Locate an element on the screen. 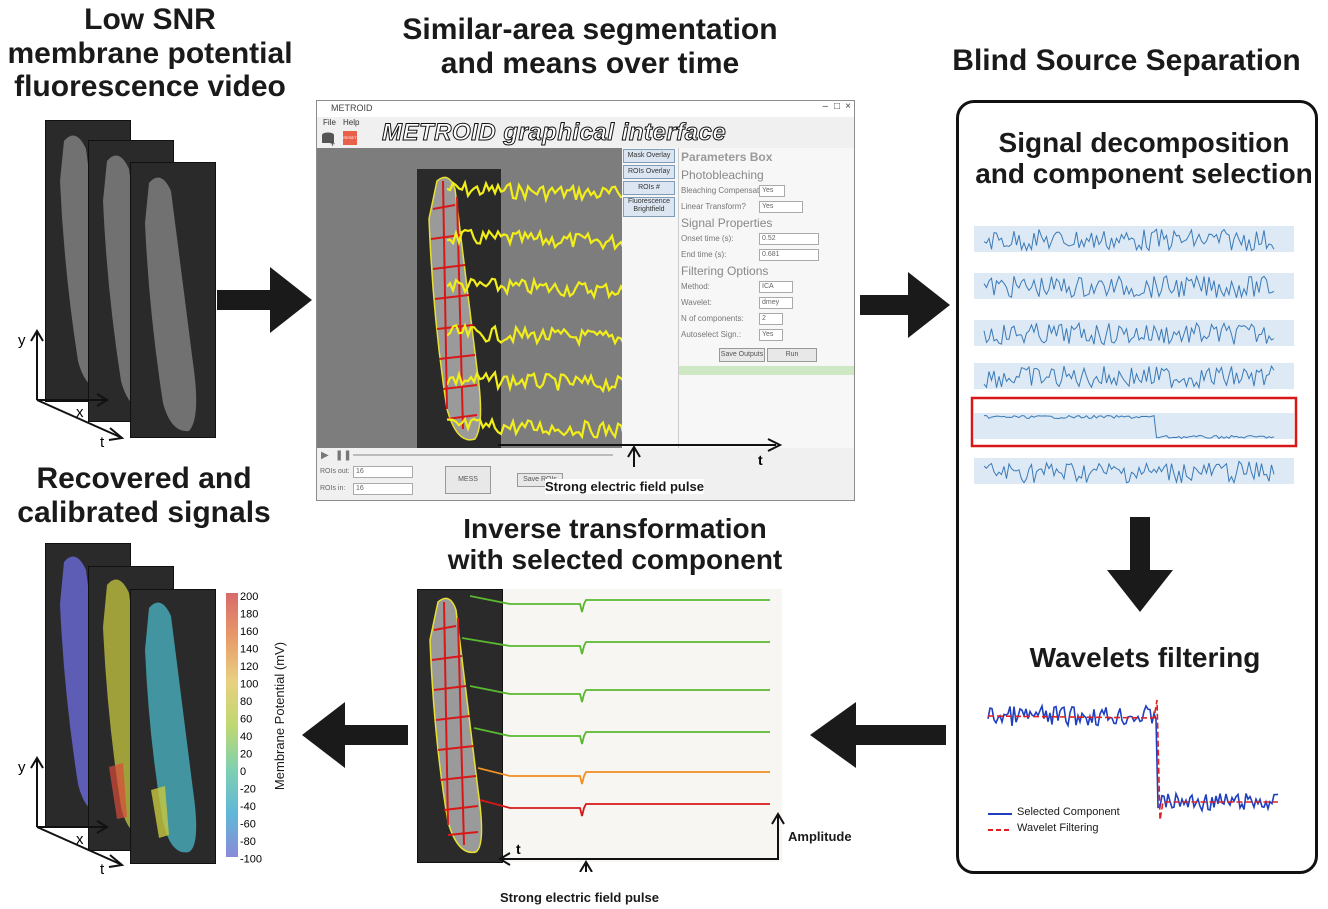  section-photobleaching: Photobleaching is located at coordinates (722, 175).